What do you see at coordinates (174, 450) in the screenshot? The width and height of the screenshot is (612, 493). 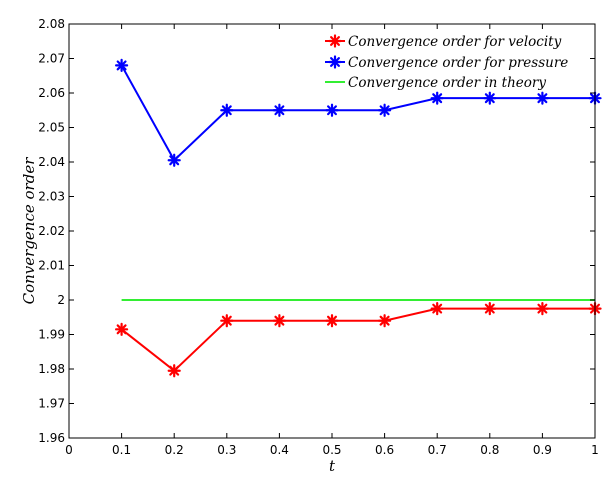 I see `x-tick-label: 0.2` at bounding box center [174, 450].